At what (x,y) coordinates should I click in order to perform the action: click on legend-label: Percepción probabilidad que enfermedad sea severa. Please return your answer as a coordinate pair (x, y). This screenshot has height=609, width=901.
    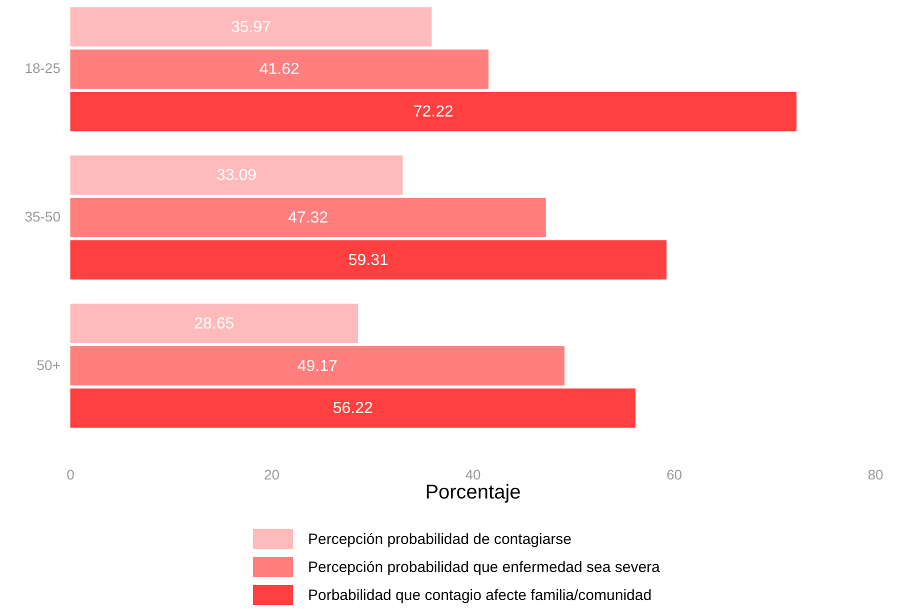
    Looking at the image, I should click on (484, 567).